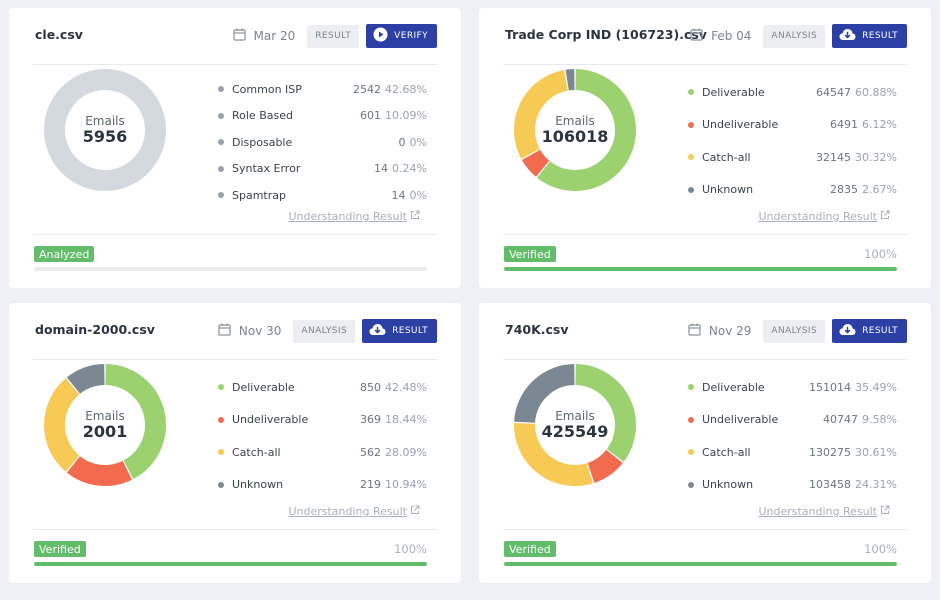 The height and width of the screenshot is (600, 940). Describe the element at coordinates (792, 157) in the screenshot. I see `legend-item: Catch-all 32145 30.32%` at that location.